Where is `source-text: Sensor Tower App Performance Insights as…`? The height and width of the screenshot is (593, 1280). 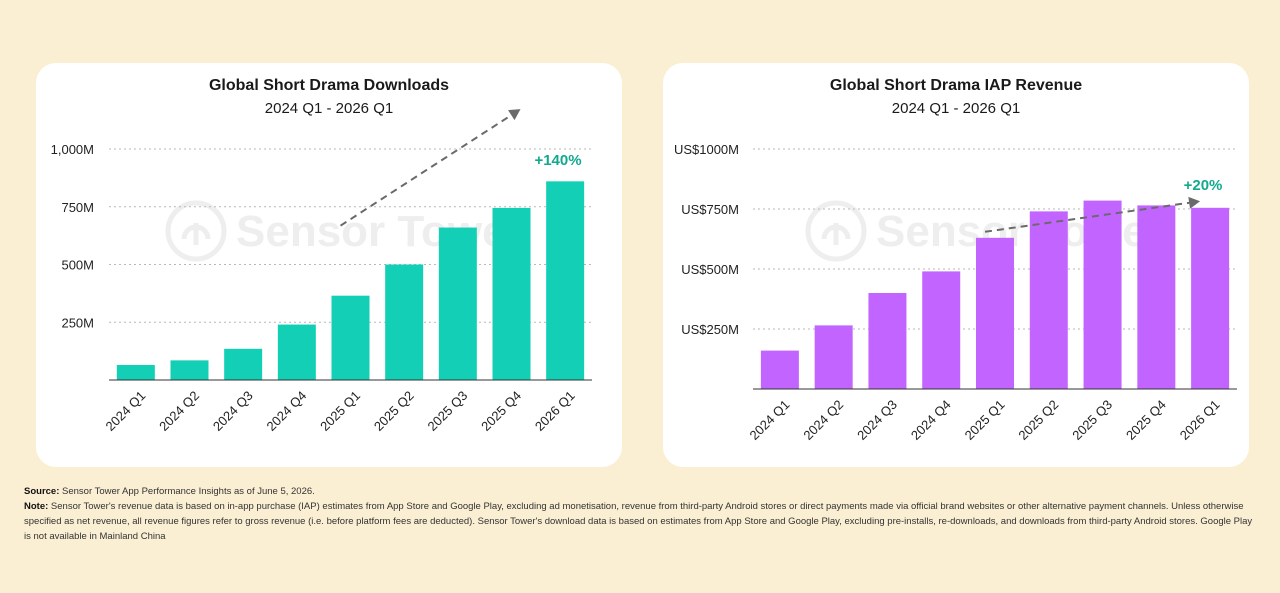
source-text: Sensor Tower App Performance Insights as… is located at coordinates (187, 491).